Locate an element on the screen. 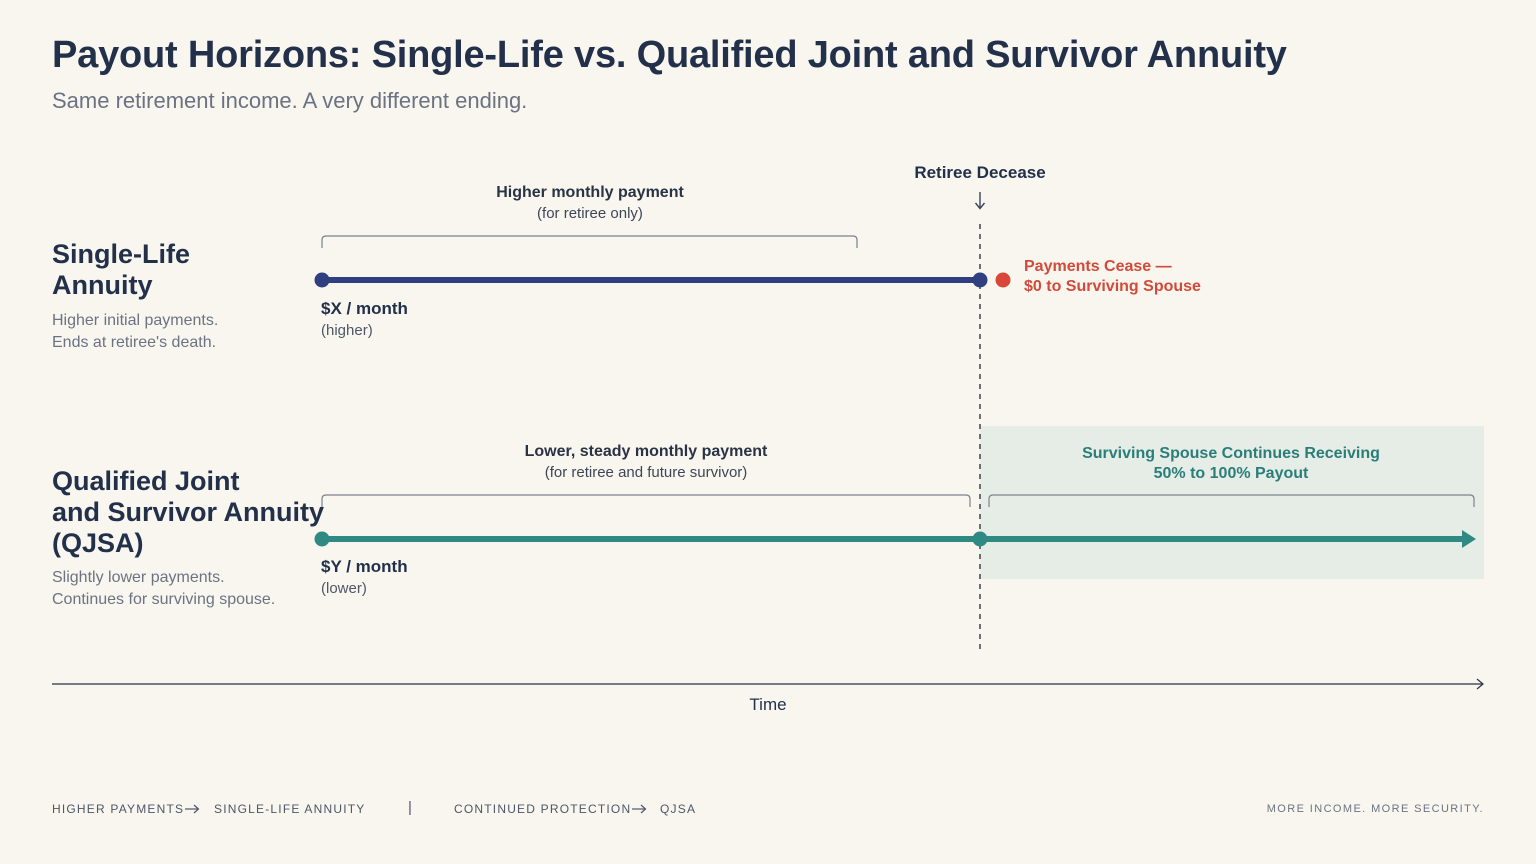  single-life-rate: $X / month (higher) is located at coordinates (364, 319).